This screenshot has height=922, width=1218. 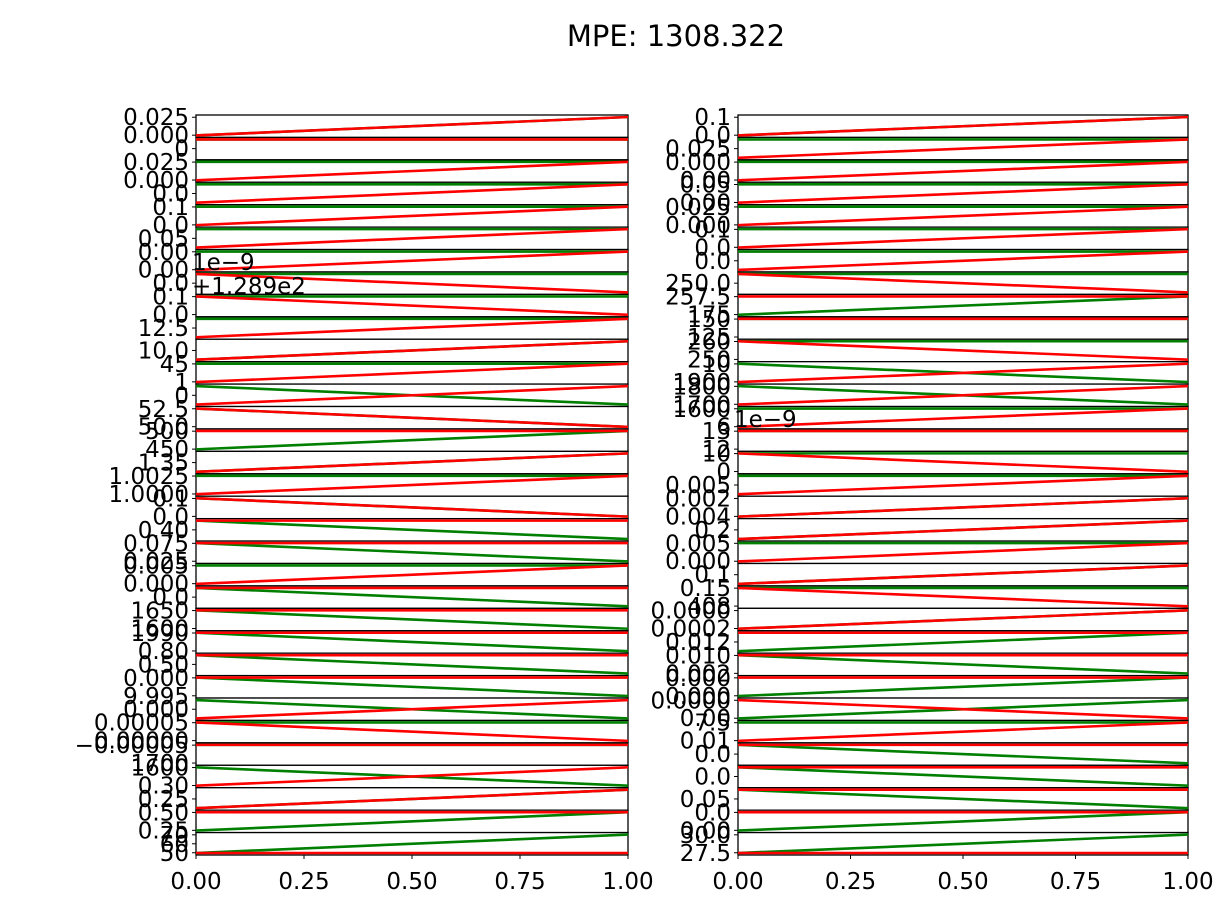 What do you see at coordinates (701, 387) in the screenshot?
I see `y-tick-label: 1800` at bounding box center [701, 387].